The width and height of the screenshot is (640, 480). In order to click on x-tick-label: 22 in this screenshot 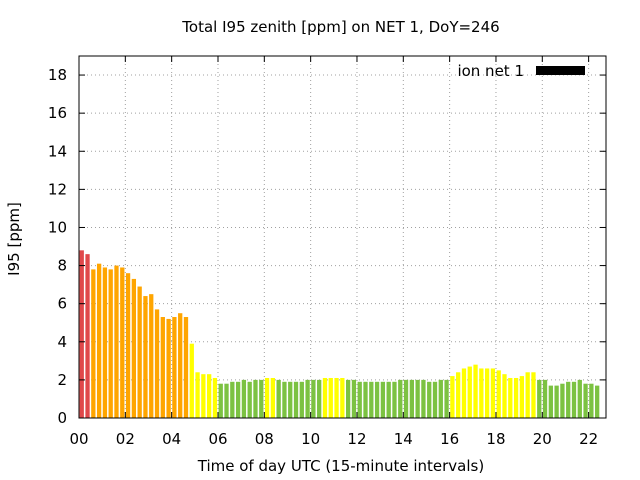, I will do `click(588, 439)`.